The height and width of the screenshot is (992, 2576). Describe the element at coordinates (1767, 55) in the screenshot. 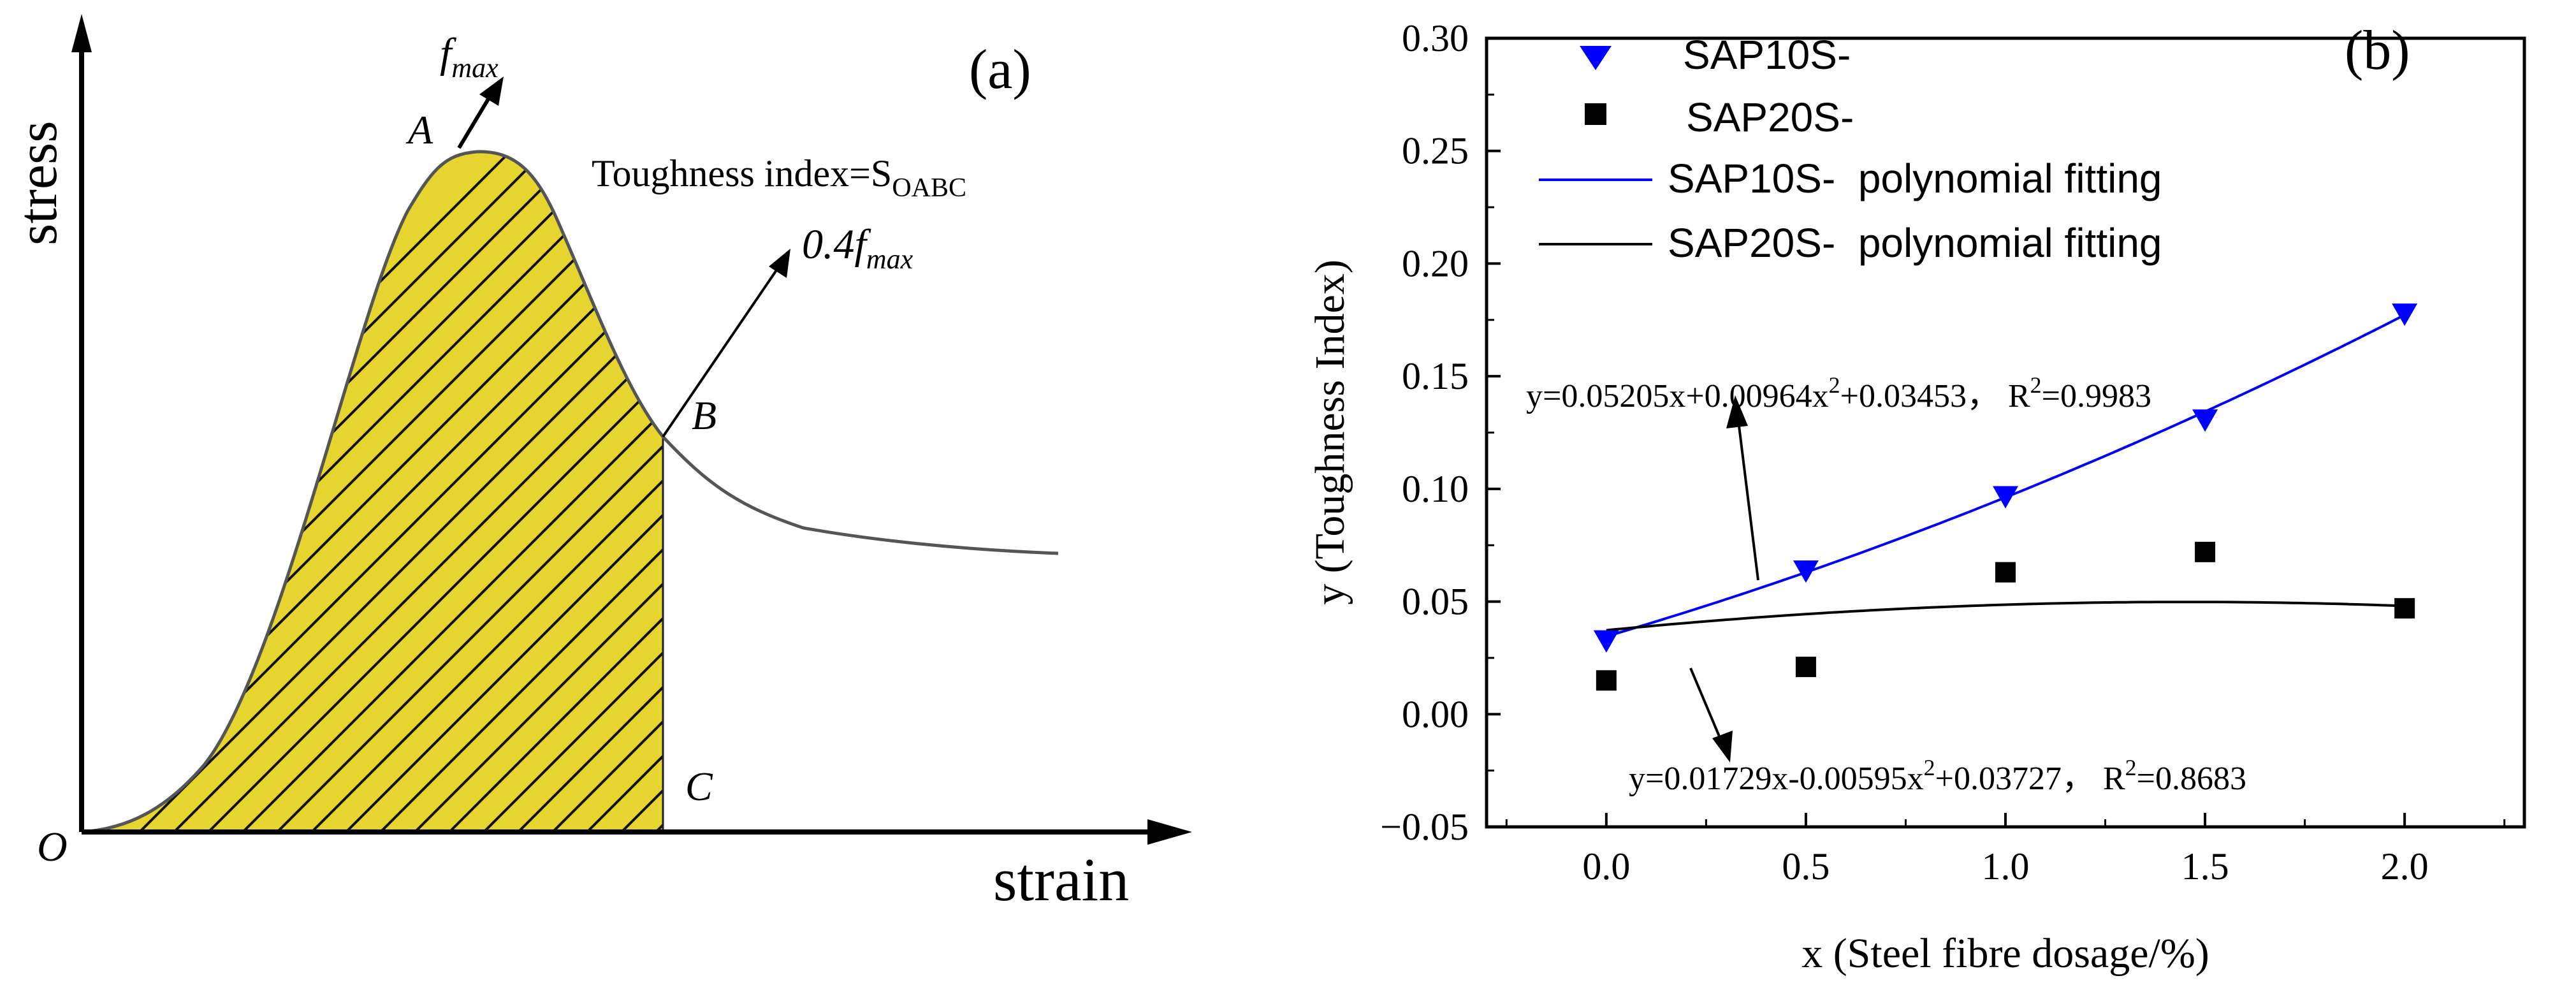

I see `legend-sap10s-label: SAP10S-` at that location.